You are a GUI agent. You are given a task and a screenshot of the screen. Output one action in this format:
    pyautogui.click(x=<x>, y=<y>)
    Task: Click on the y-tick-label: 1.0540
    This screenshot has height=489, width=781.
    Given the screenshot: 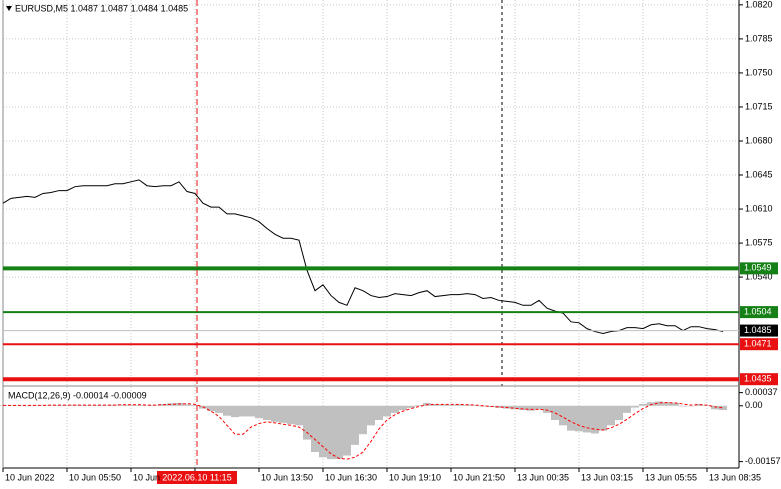 What is the action you would take?
    pyautogui.click(x=759, y=276)
    